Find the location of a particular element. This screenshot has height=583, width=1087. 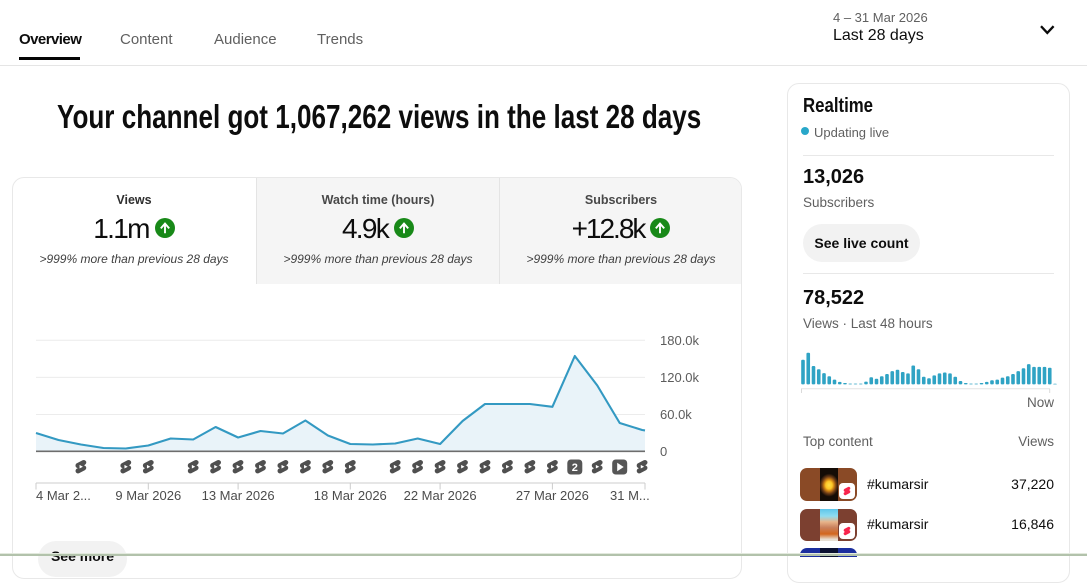

svg-text: 27 Mar 2026 is located at coordinates (552, 495).